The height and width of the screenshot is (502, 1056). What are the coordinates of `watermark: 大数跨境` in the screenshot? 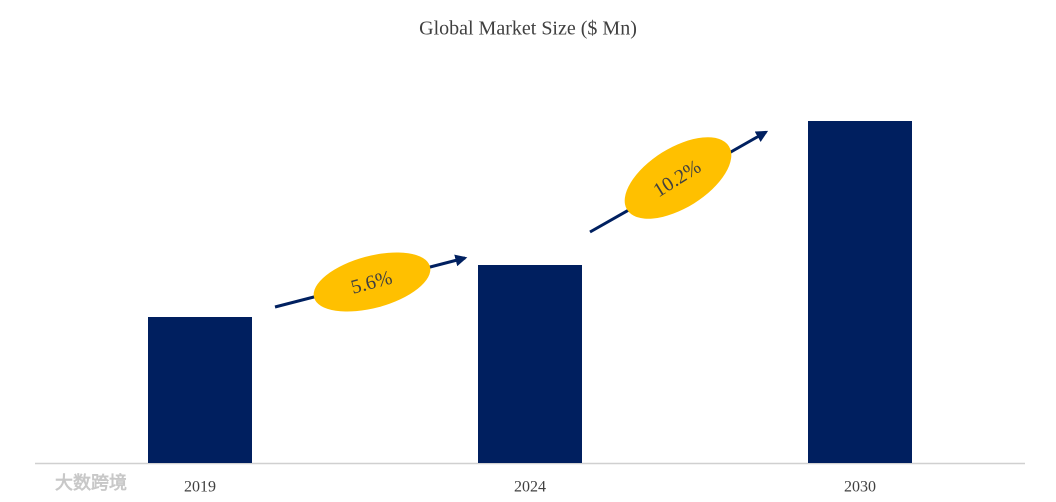 It's located at (91, 483).